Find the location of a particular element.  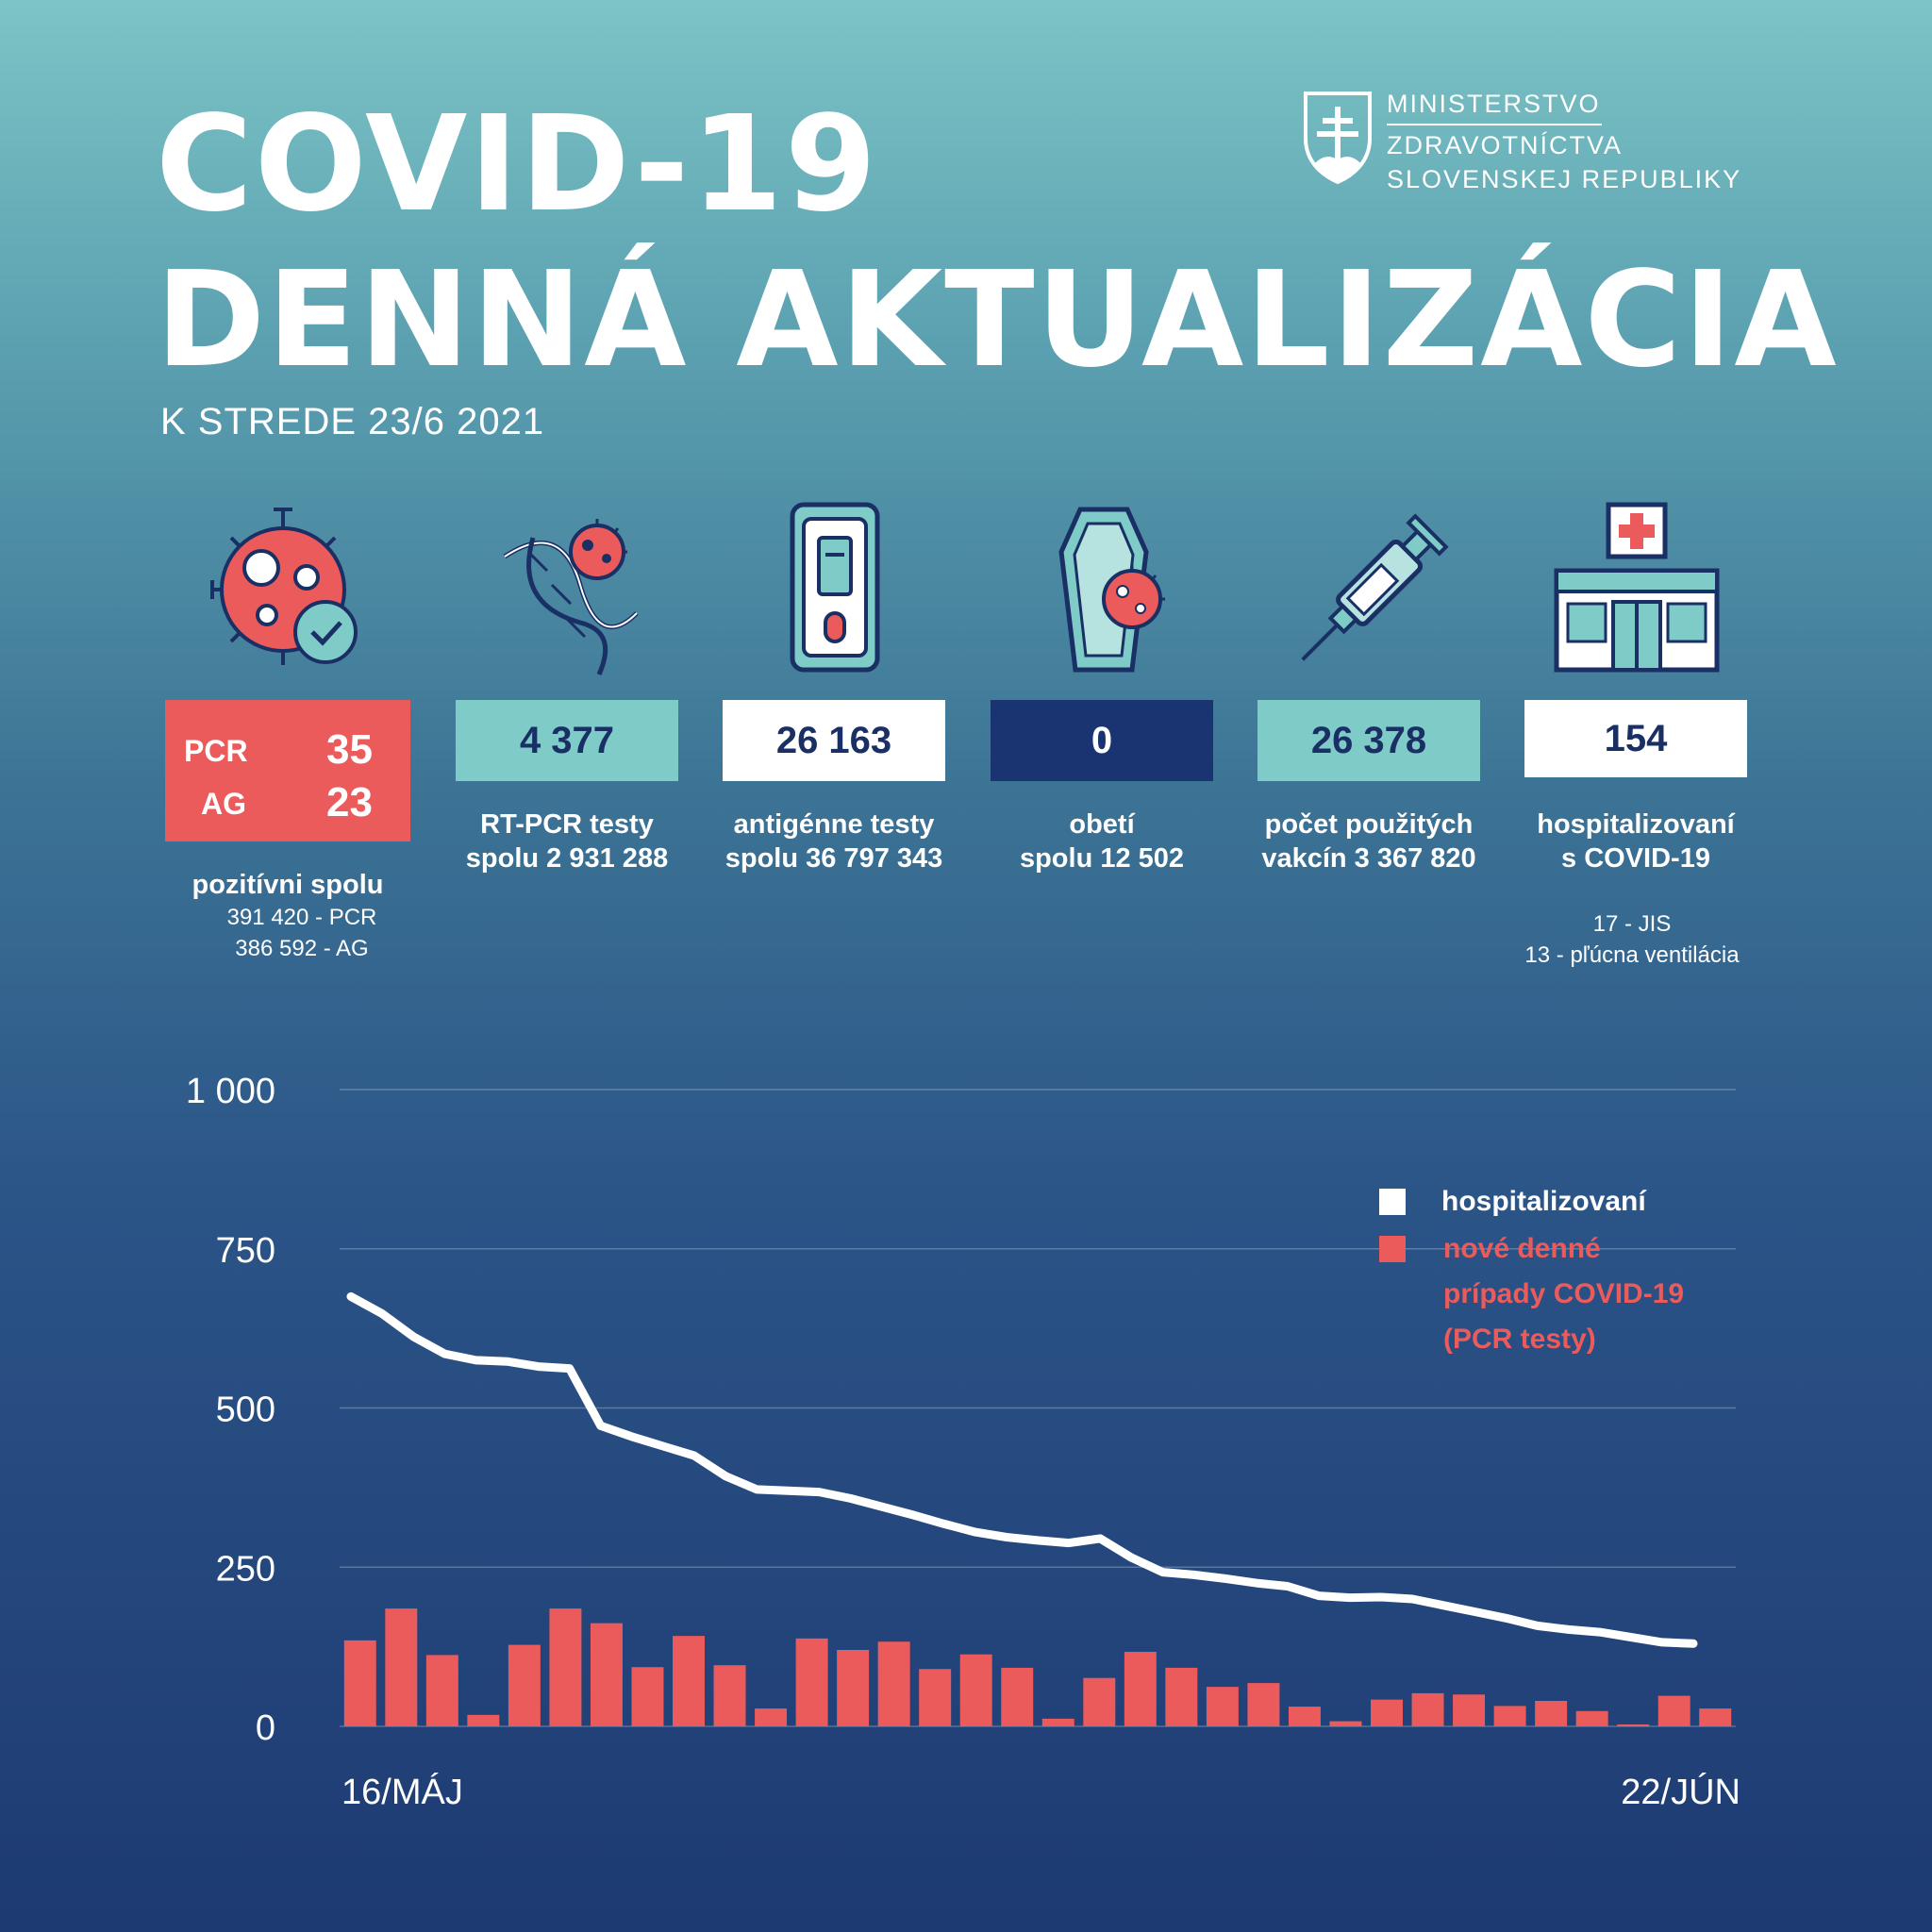

antigen-label-line2: spolu 36 797 343 is located at coordinates (833, 859).